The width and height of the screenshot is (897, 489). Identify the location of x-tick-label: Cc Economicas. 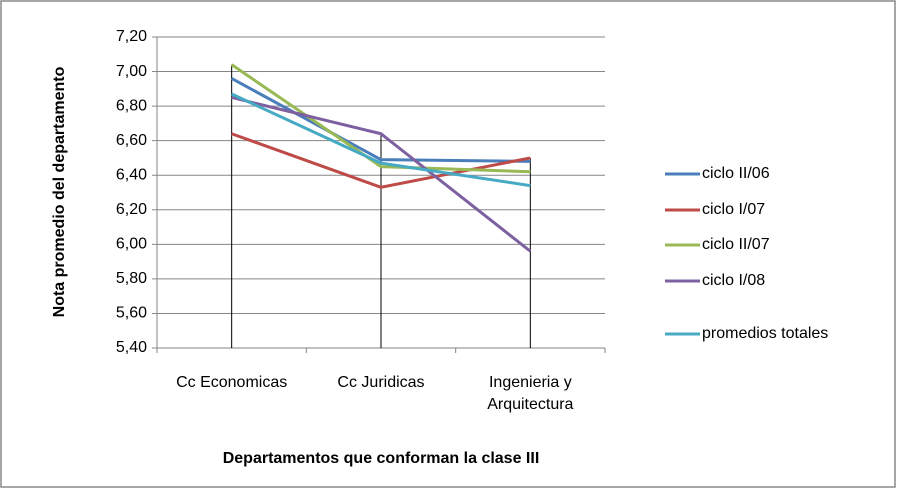
(232, 382).